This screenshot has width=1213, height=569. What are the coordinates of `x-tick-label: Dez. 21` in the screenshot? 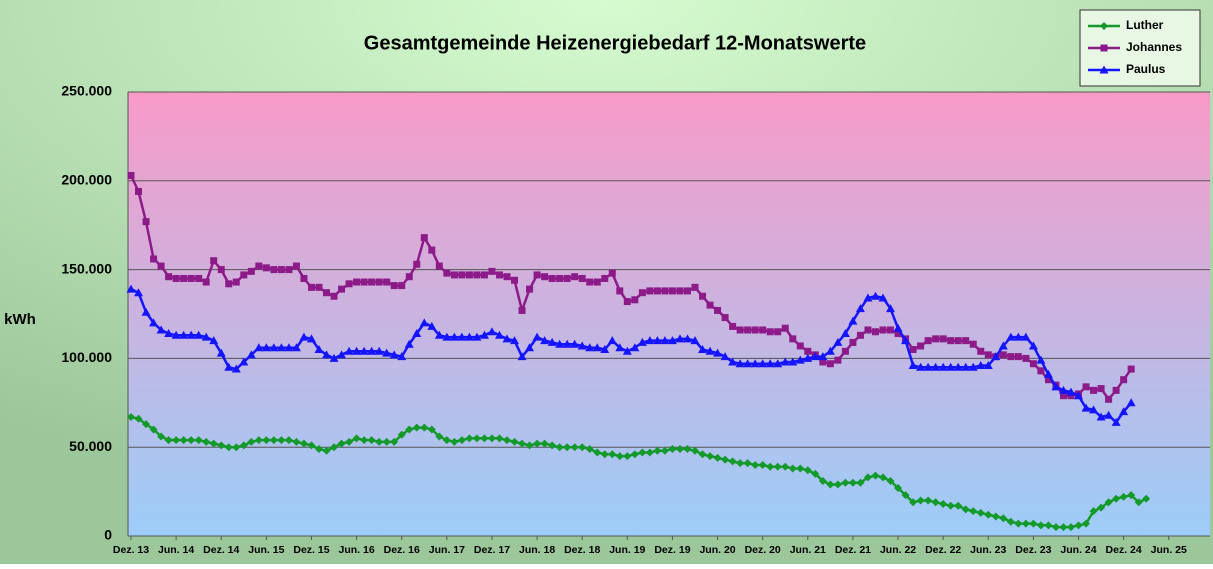 It's located at (853, 550).